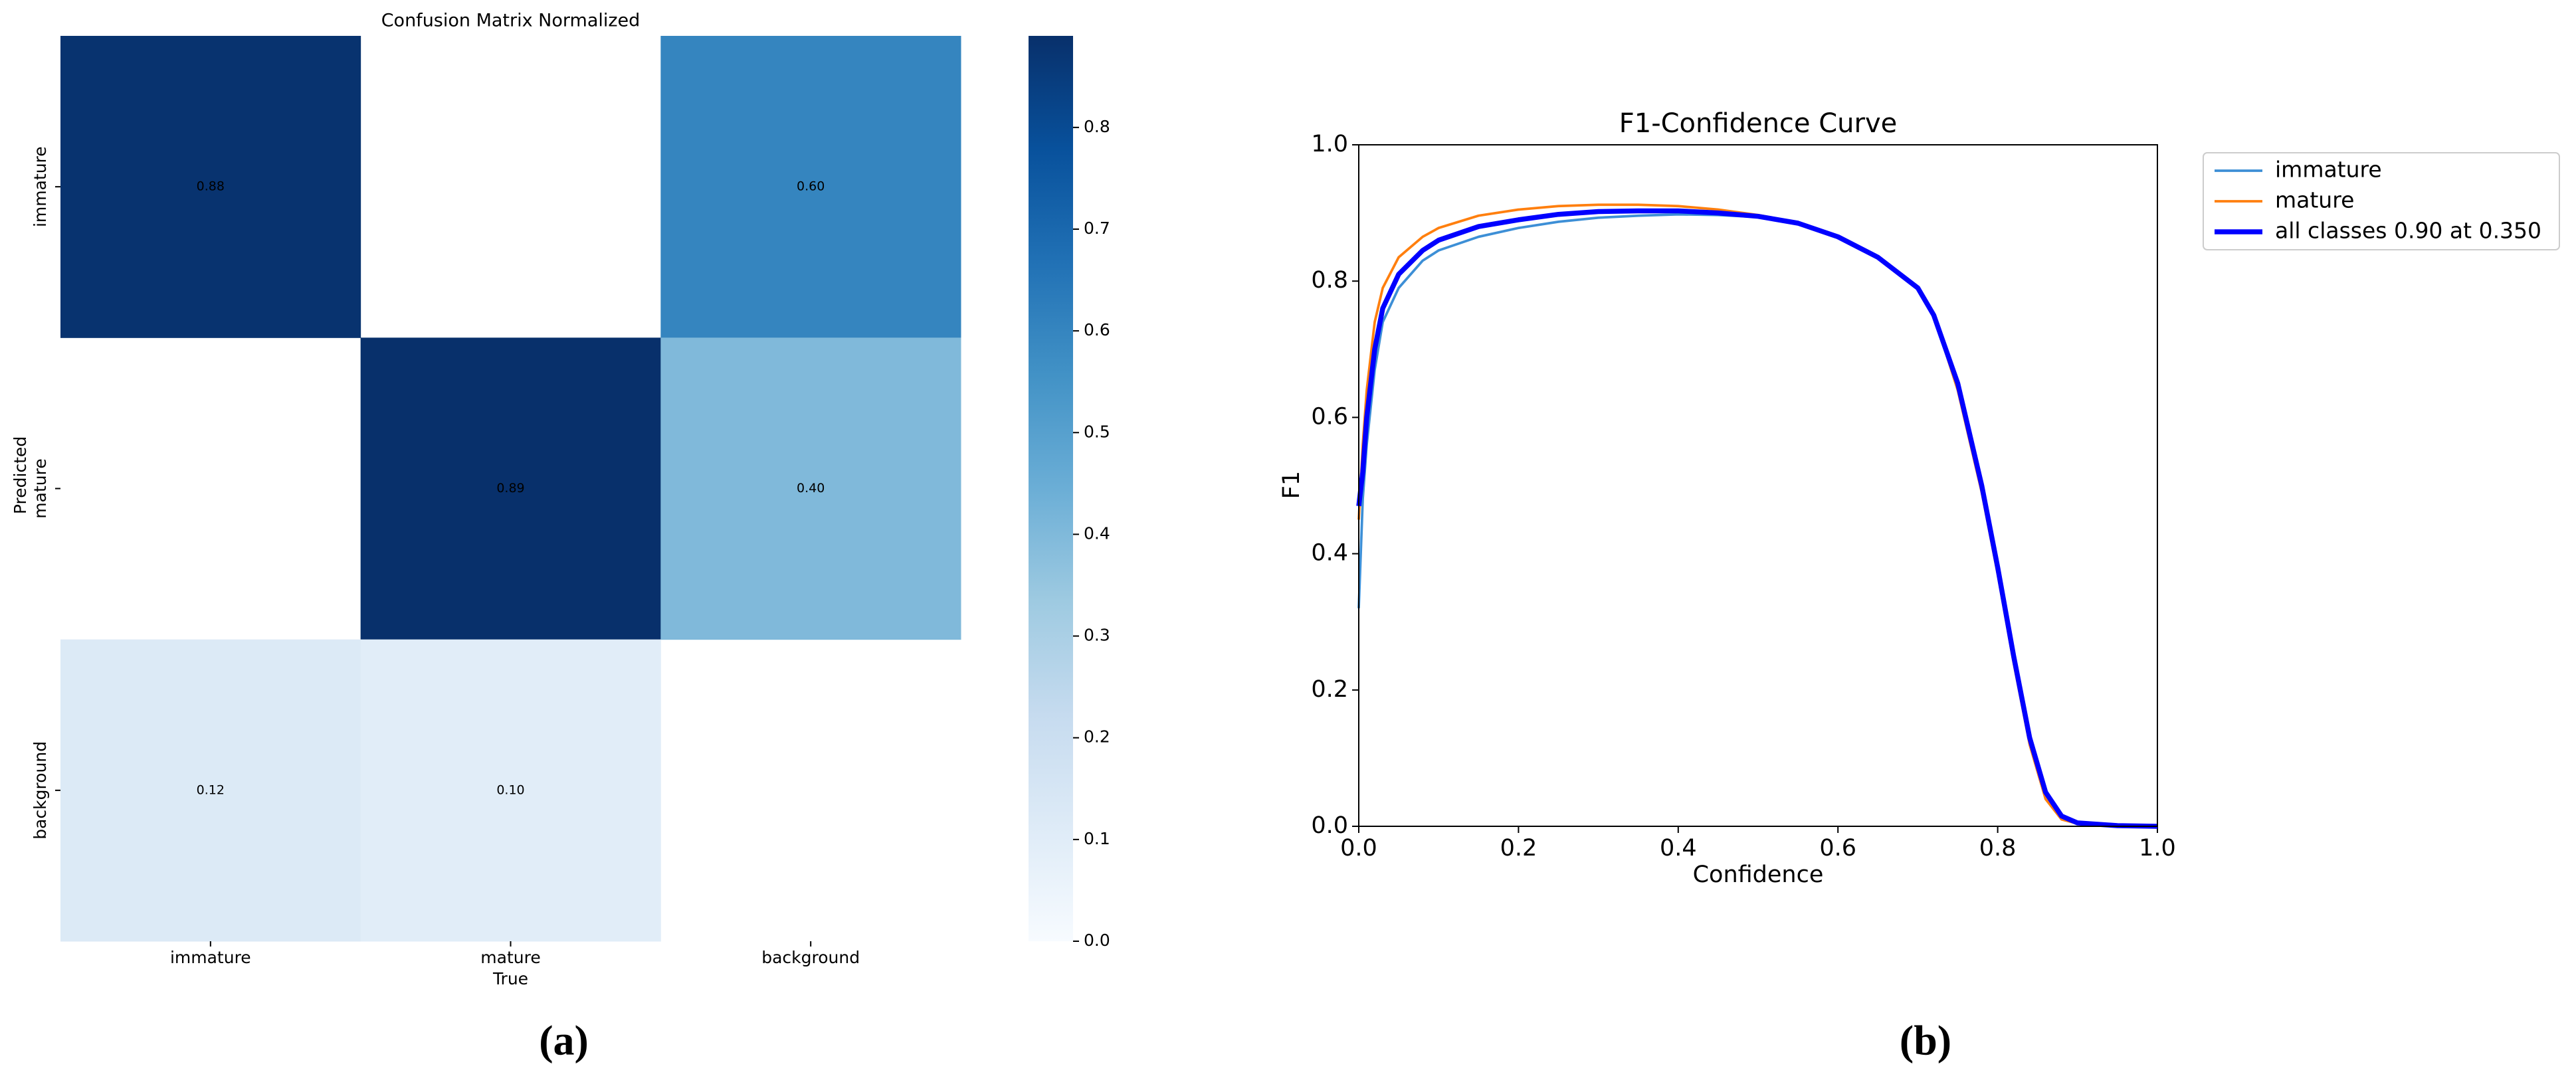 This screenshot has width=2576, height=1090. What do you see at coordinates (1097, 126) in the screenshot?
I see `colorbar-tick-label: 0.8` at bounding box center [1097, 126].